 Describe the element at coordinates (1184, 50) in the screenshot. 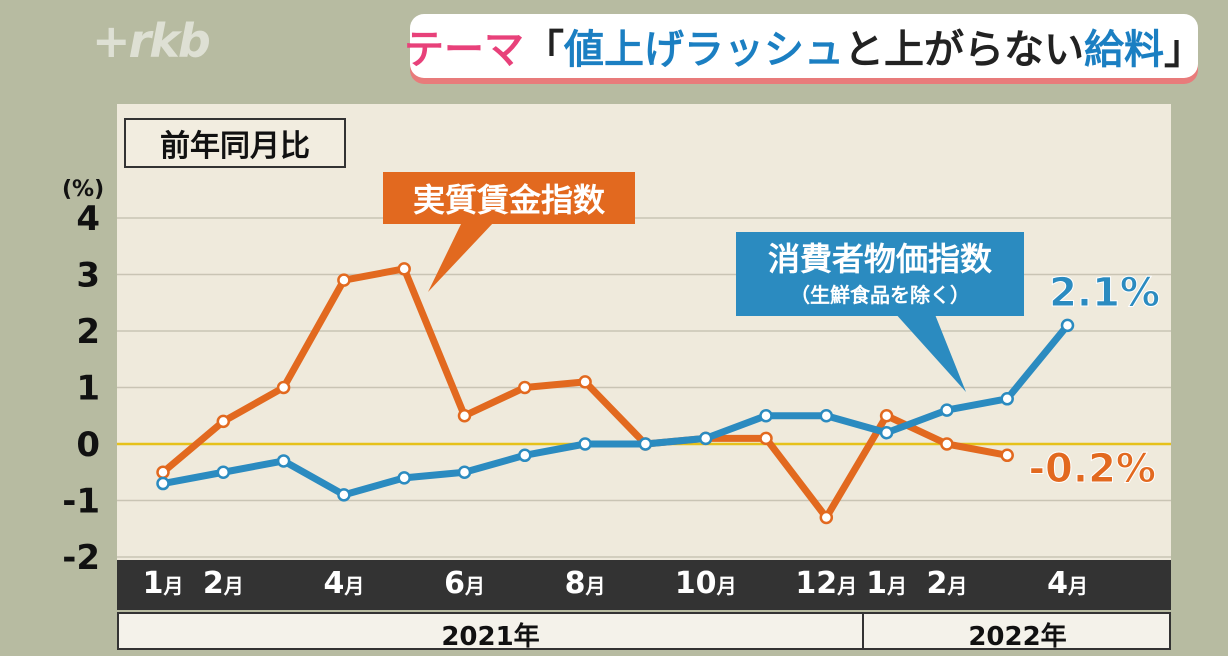

I see `theme-bracket-close: 」` at that location.